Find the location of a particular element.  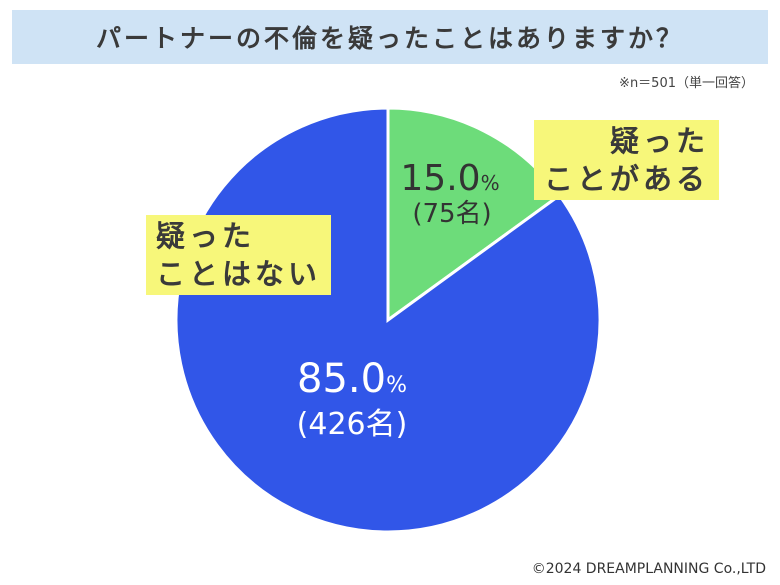

copyright-credit: ©2024 DREAMPLANNING Co.,LTD is located at coordinates (648, 569).